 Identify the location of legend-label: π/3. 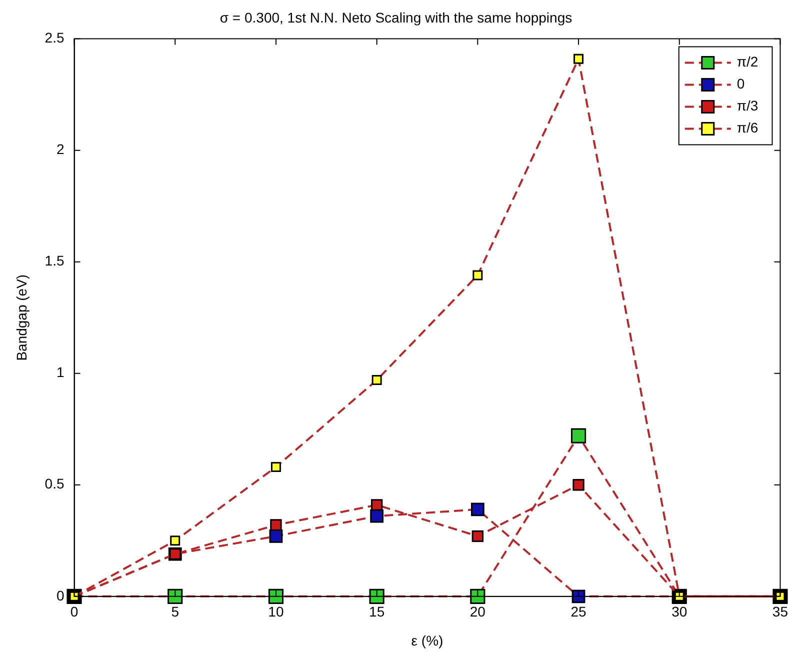
(747, 106).